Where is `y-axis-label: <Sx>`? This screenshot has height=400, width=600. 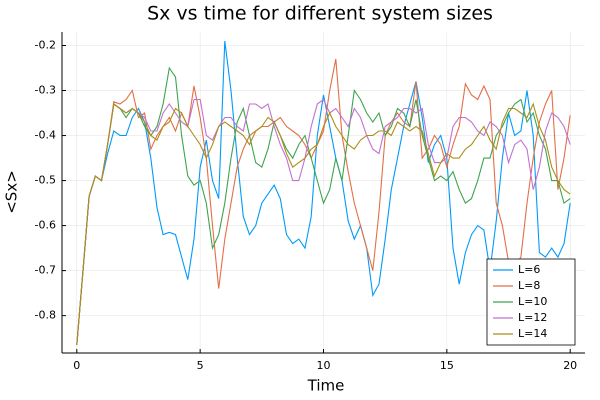
y-axis-label: <Sx> is located at coordinates (12, 192).